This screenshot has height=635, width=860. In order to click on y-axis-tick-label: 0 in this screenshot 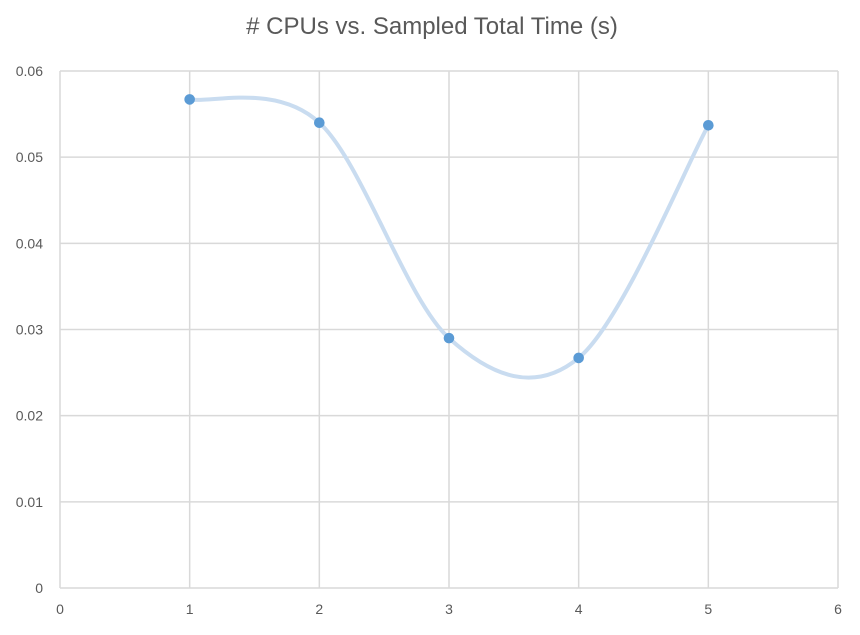, I will do `click(39, 588)`.